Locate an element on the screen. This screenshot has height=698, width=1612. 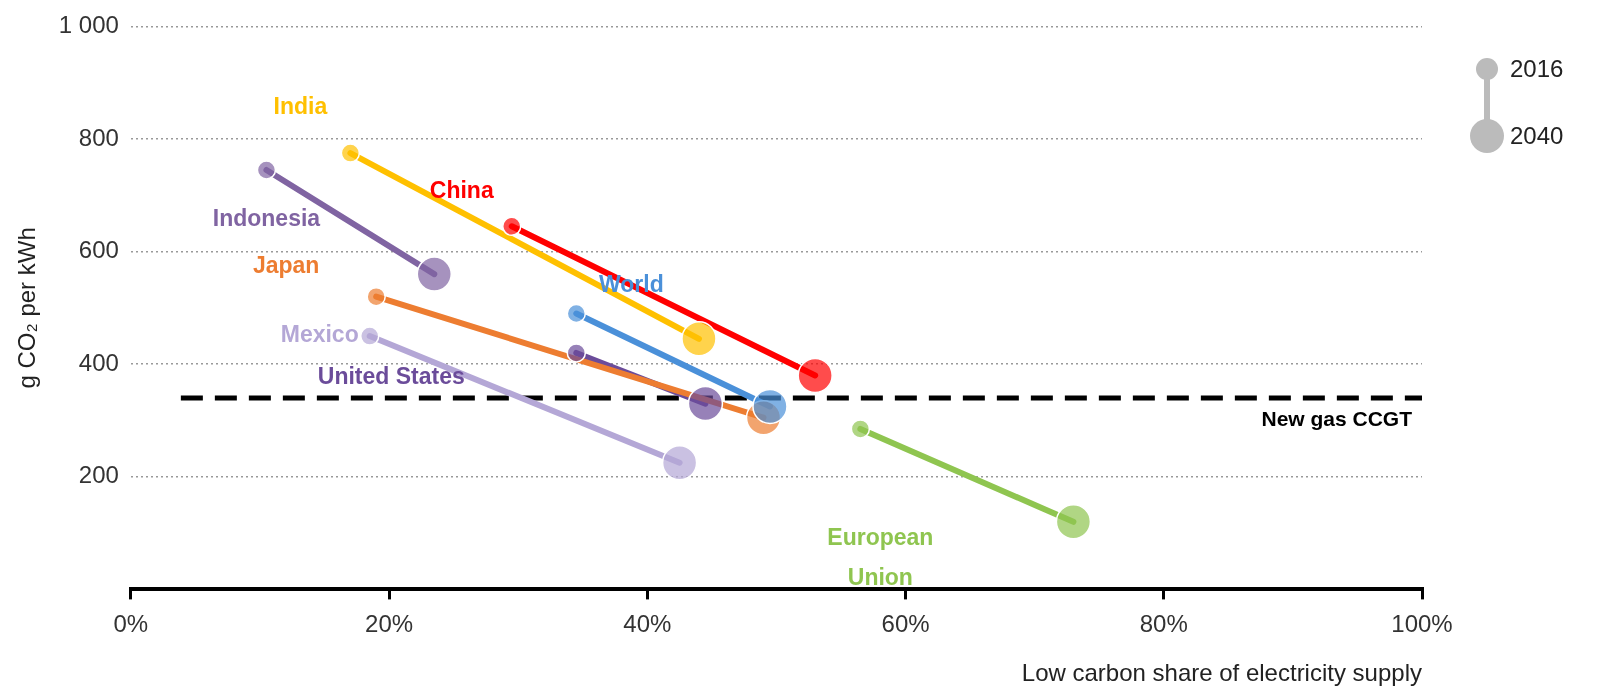
text: Japan is located at coordinates (286, 264).